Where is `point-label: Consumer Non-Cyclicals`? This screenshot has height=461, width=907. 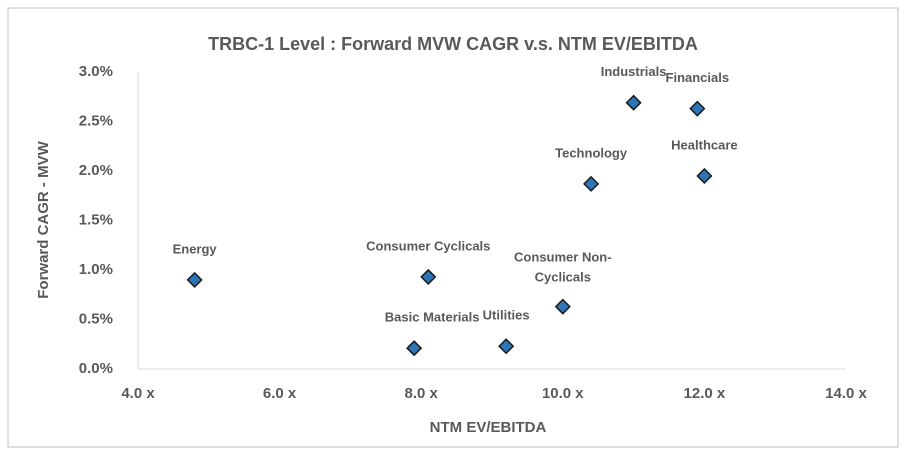 point-label: Consumer Non-Cyclicals is located at coordinates (563, 267).